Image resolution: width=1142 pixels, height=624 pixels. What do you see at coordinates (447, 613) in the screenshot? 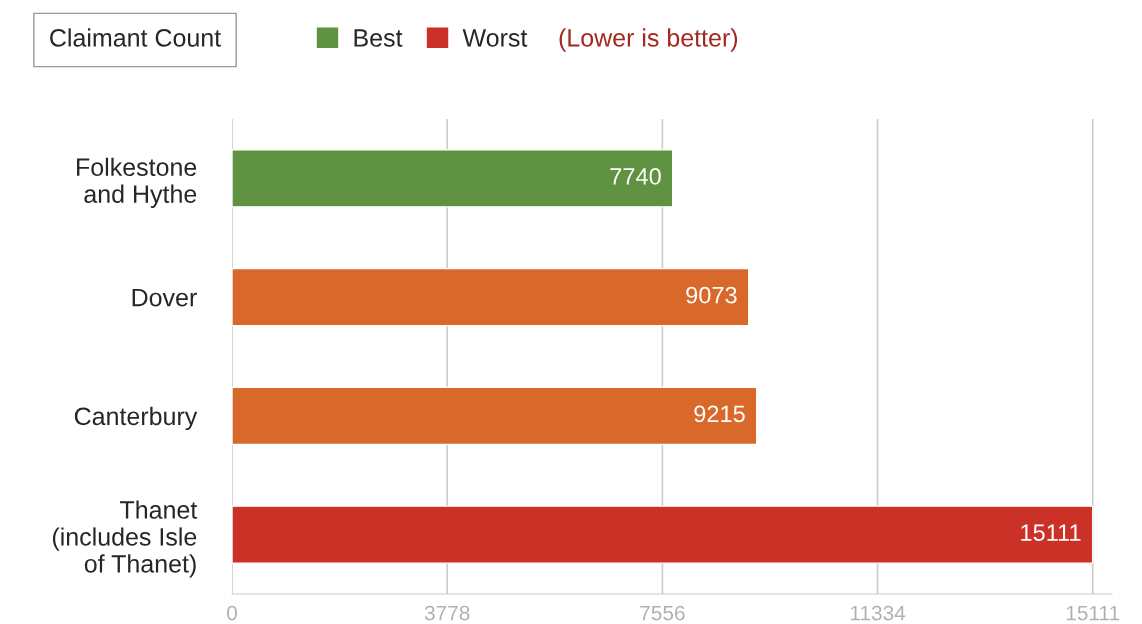
I see `x-tick-label: 3778` at bounding box center [447, 613].